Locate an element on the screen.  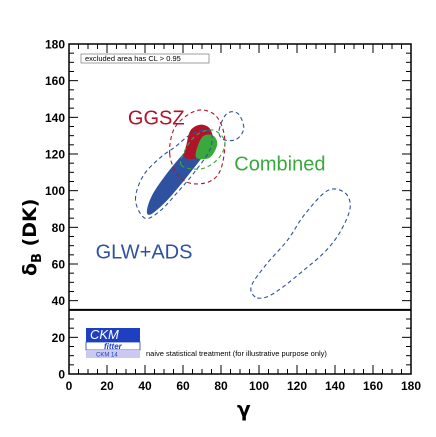
y-axis-label-sub: B is located at coordinates (37, 258).